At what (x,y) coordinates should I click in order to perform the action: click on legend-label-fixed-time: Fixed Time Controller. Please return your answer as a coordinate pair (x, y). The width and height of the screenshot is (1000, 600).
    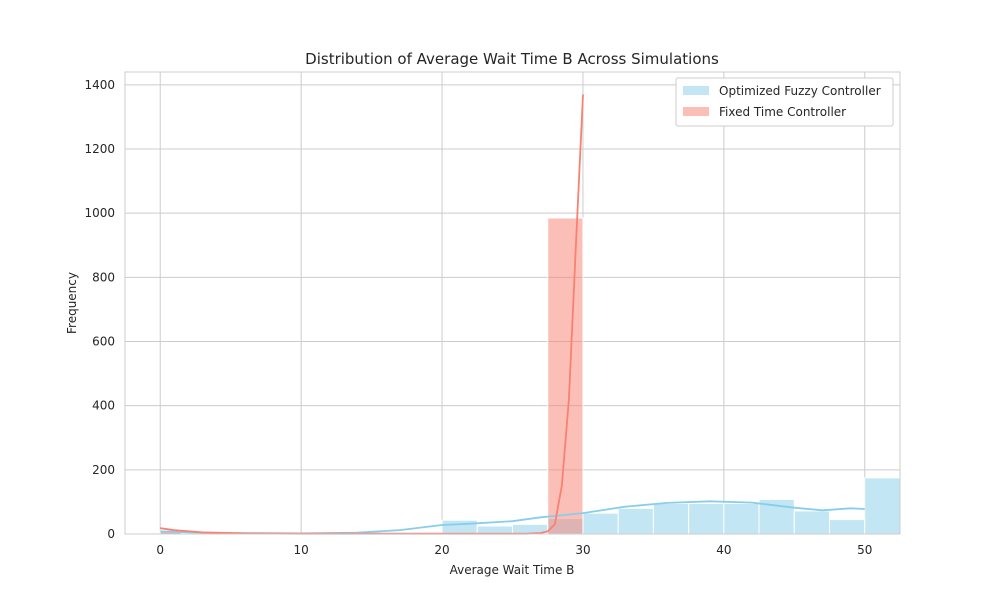
    Looking at the image, I should click on (782, 112).